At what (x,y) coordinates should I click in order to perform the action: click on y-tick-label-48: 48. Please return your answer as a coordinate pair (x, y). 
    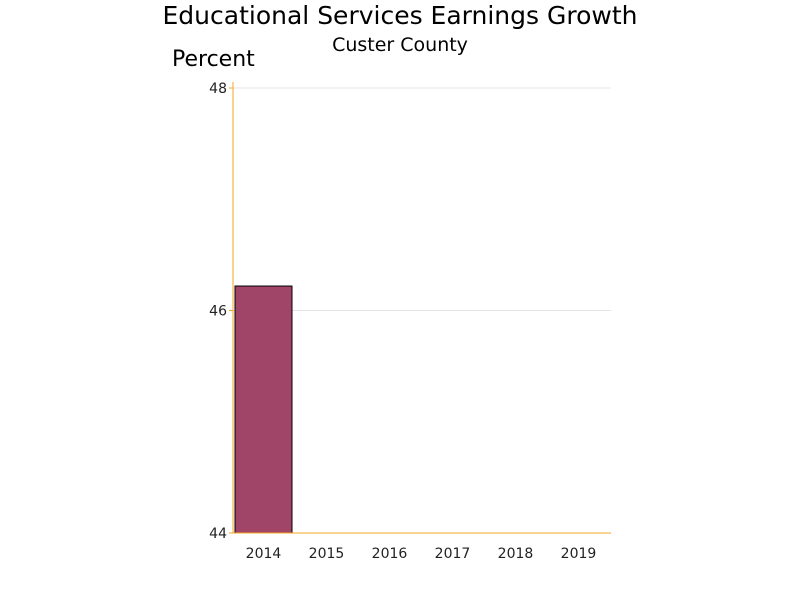
    Looking at the image, I should click on (218, 89).